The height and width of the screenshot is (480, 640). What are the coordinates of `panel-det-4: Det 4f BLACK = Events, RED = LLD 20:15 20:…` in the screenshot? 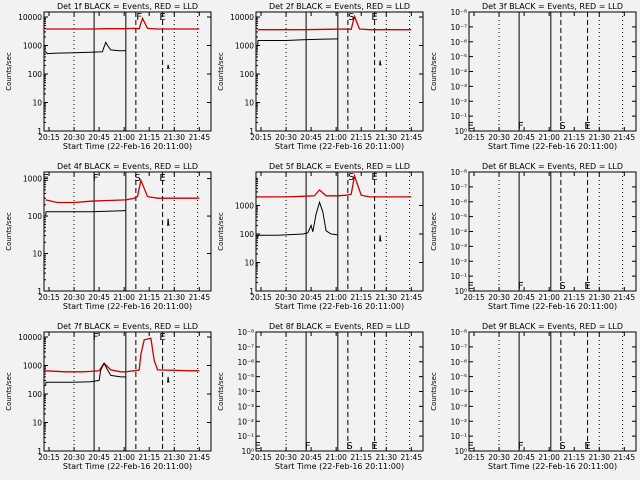 It's located at (108, 236).